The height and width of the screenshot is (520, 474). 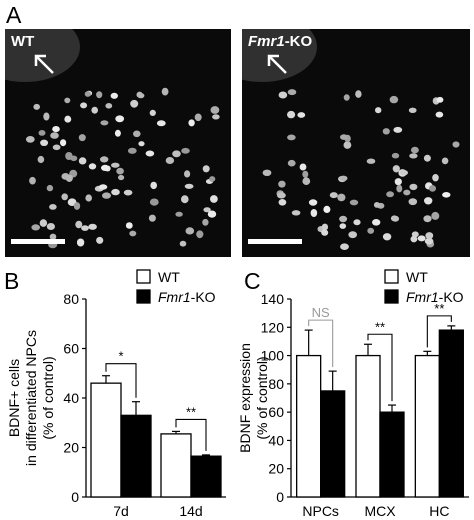 What do you see at coordinates (245, 398) in the screenshot?
I see `y-axis-label: BDNF expression` at bounding box center [245, 398].